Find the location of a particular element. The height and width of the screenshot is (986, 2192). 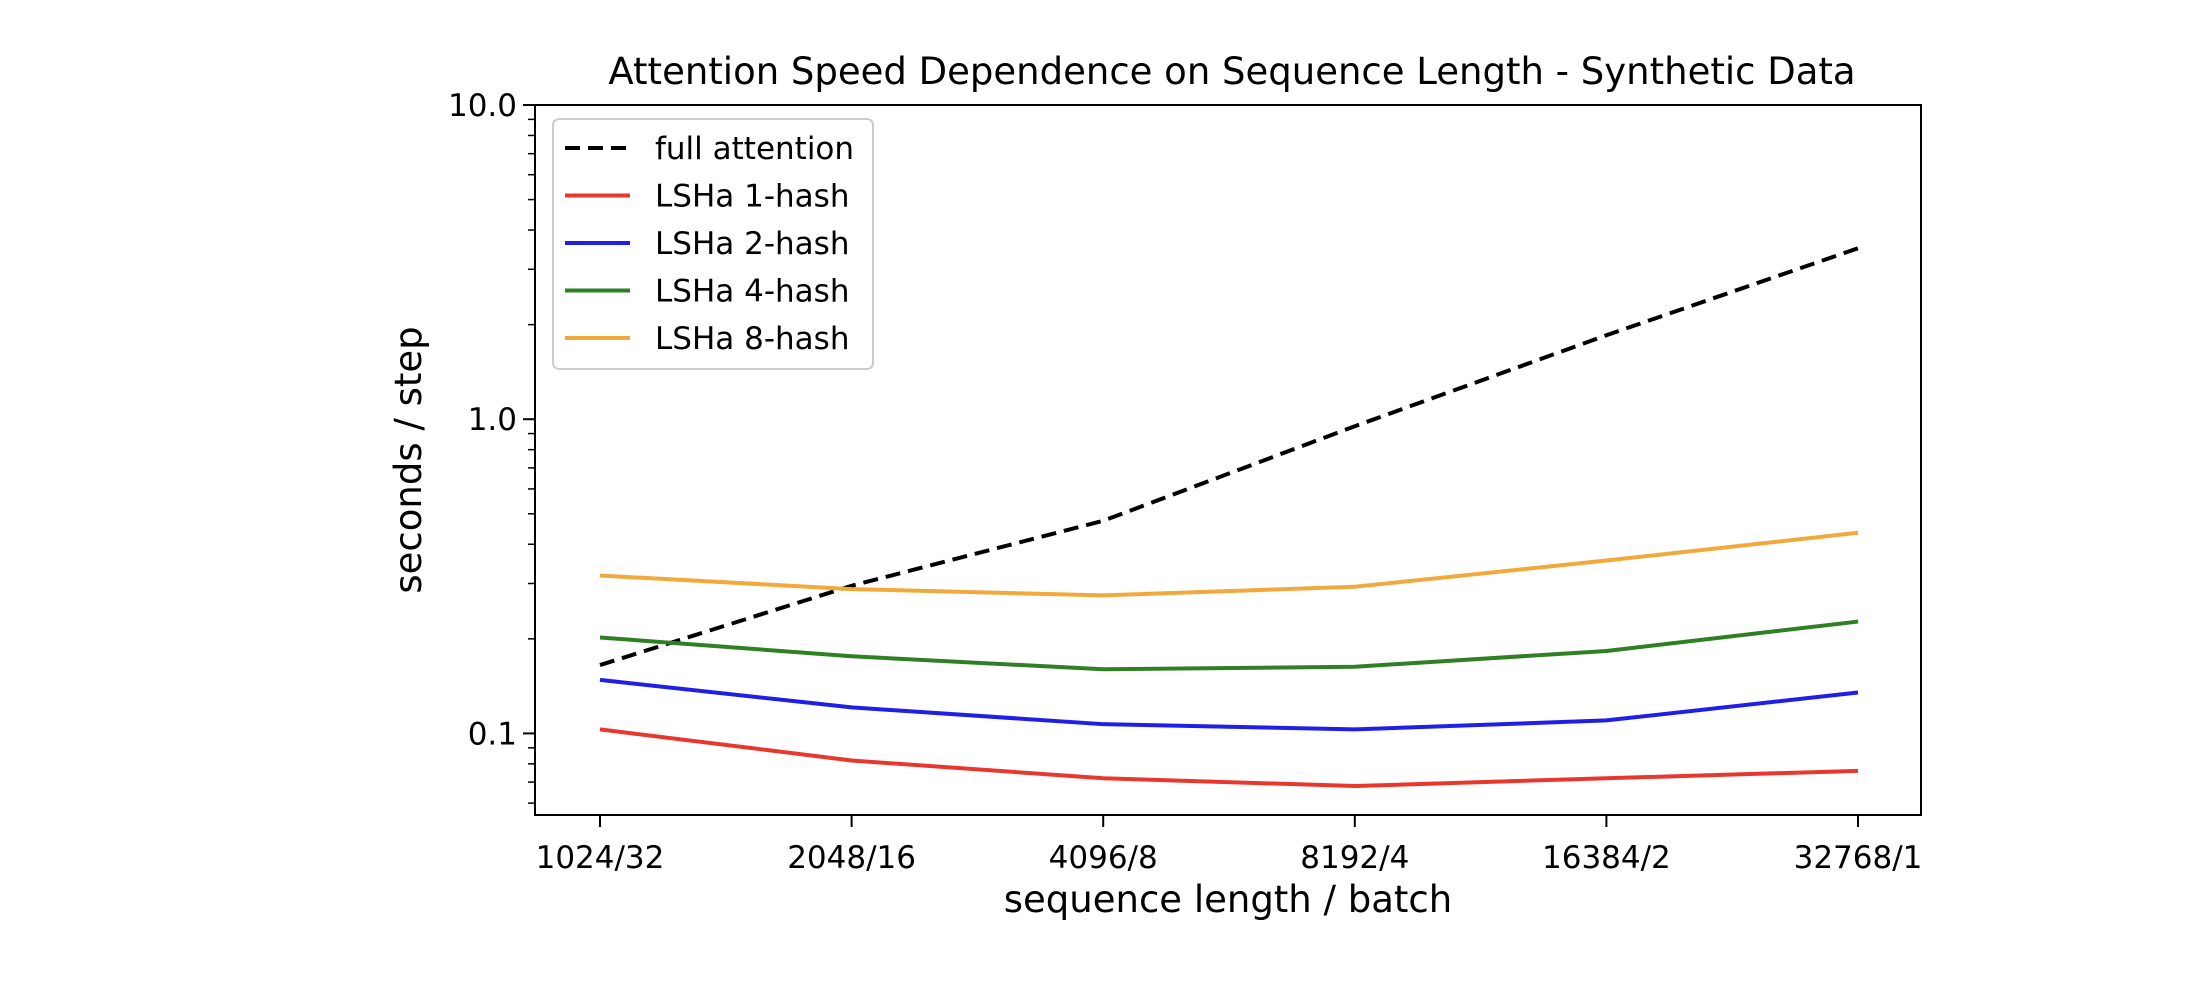

y-axis-label: seconds / step is located at coordinates (408, 459).